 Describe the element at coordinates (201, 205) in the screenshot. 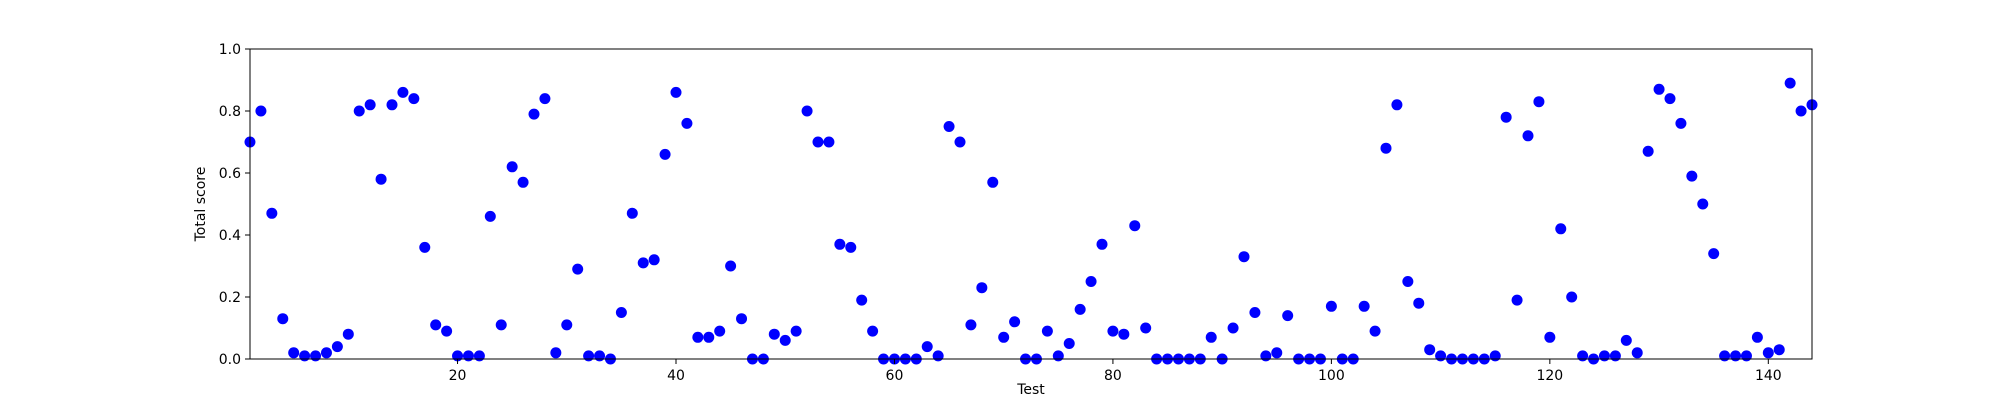

I see `y-axis-label: Total score` at that location.